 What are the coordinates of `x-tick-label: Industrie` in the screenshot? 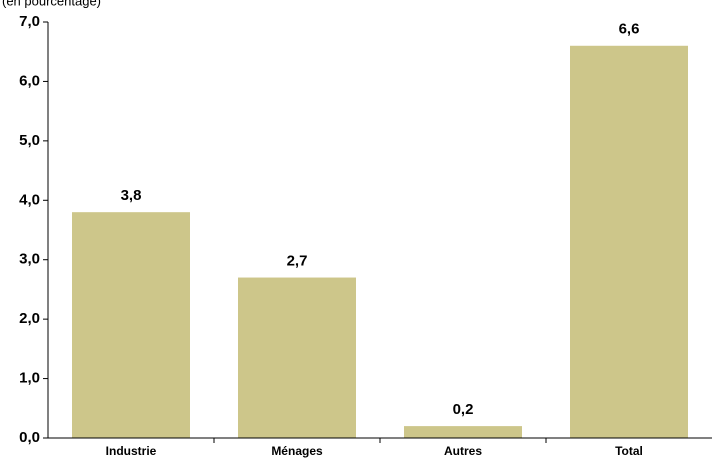 It's located at (131, 451).